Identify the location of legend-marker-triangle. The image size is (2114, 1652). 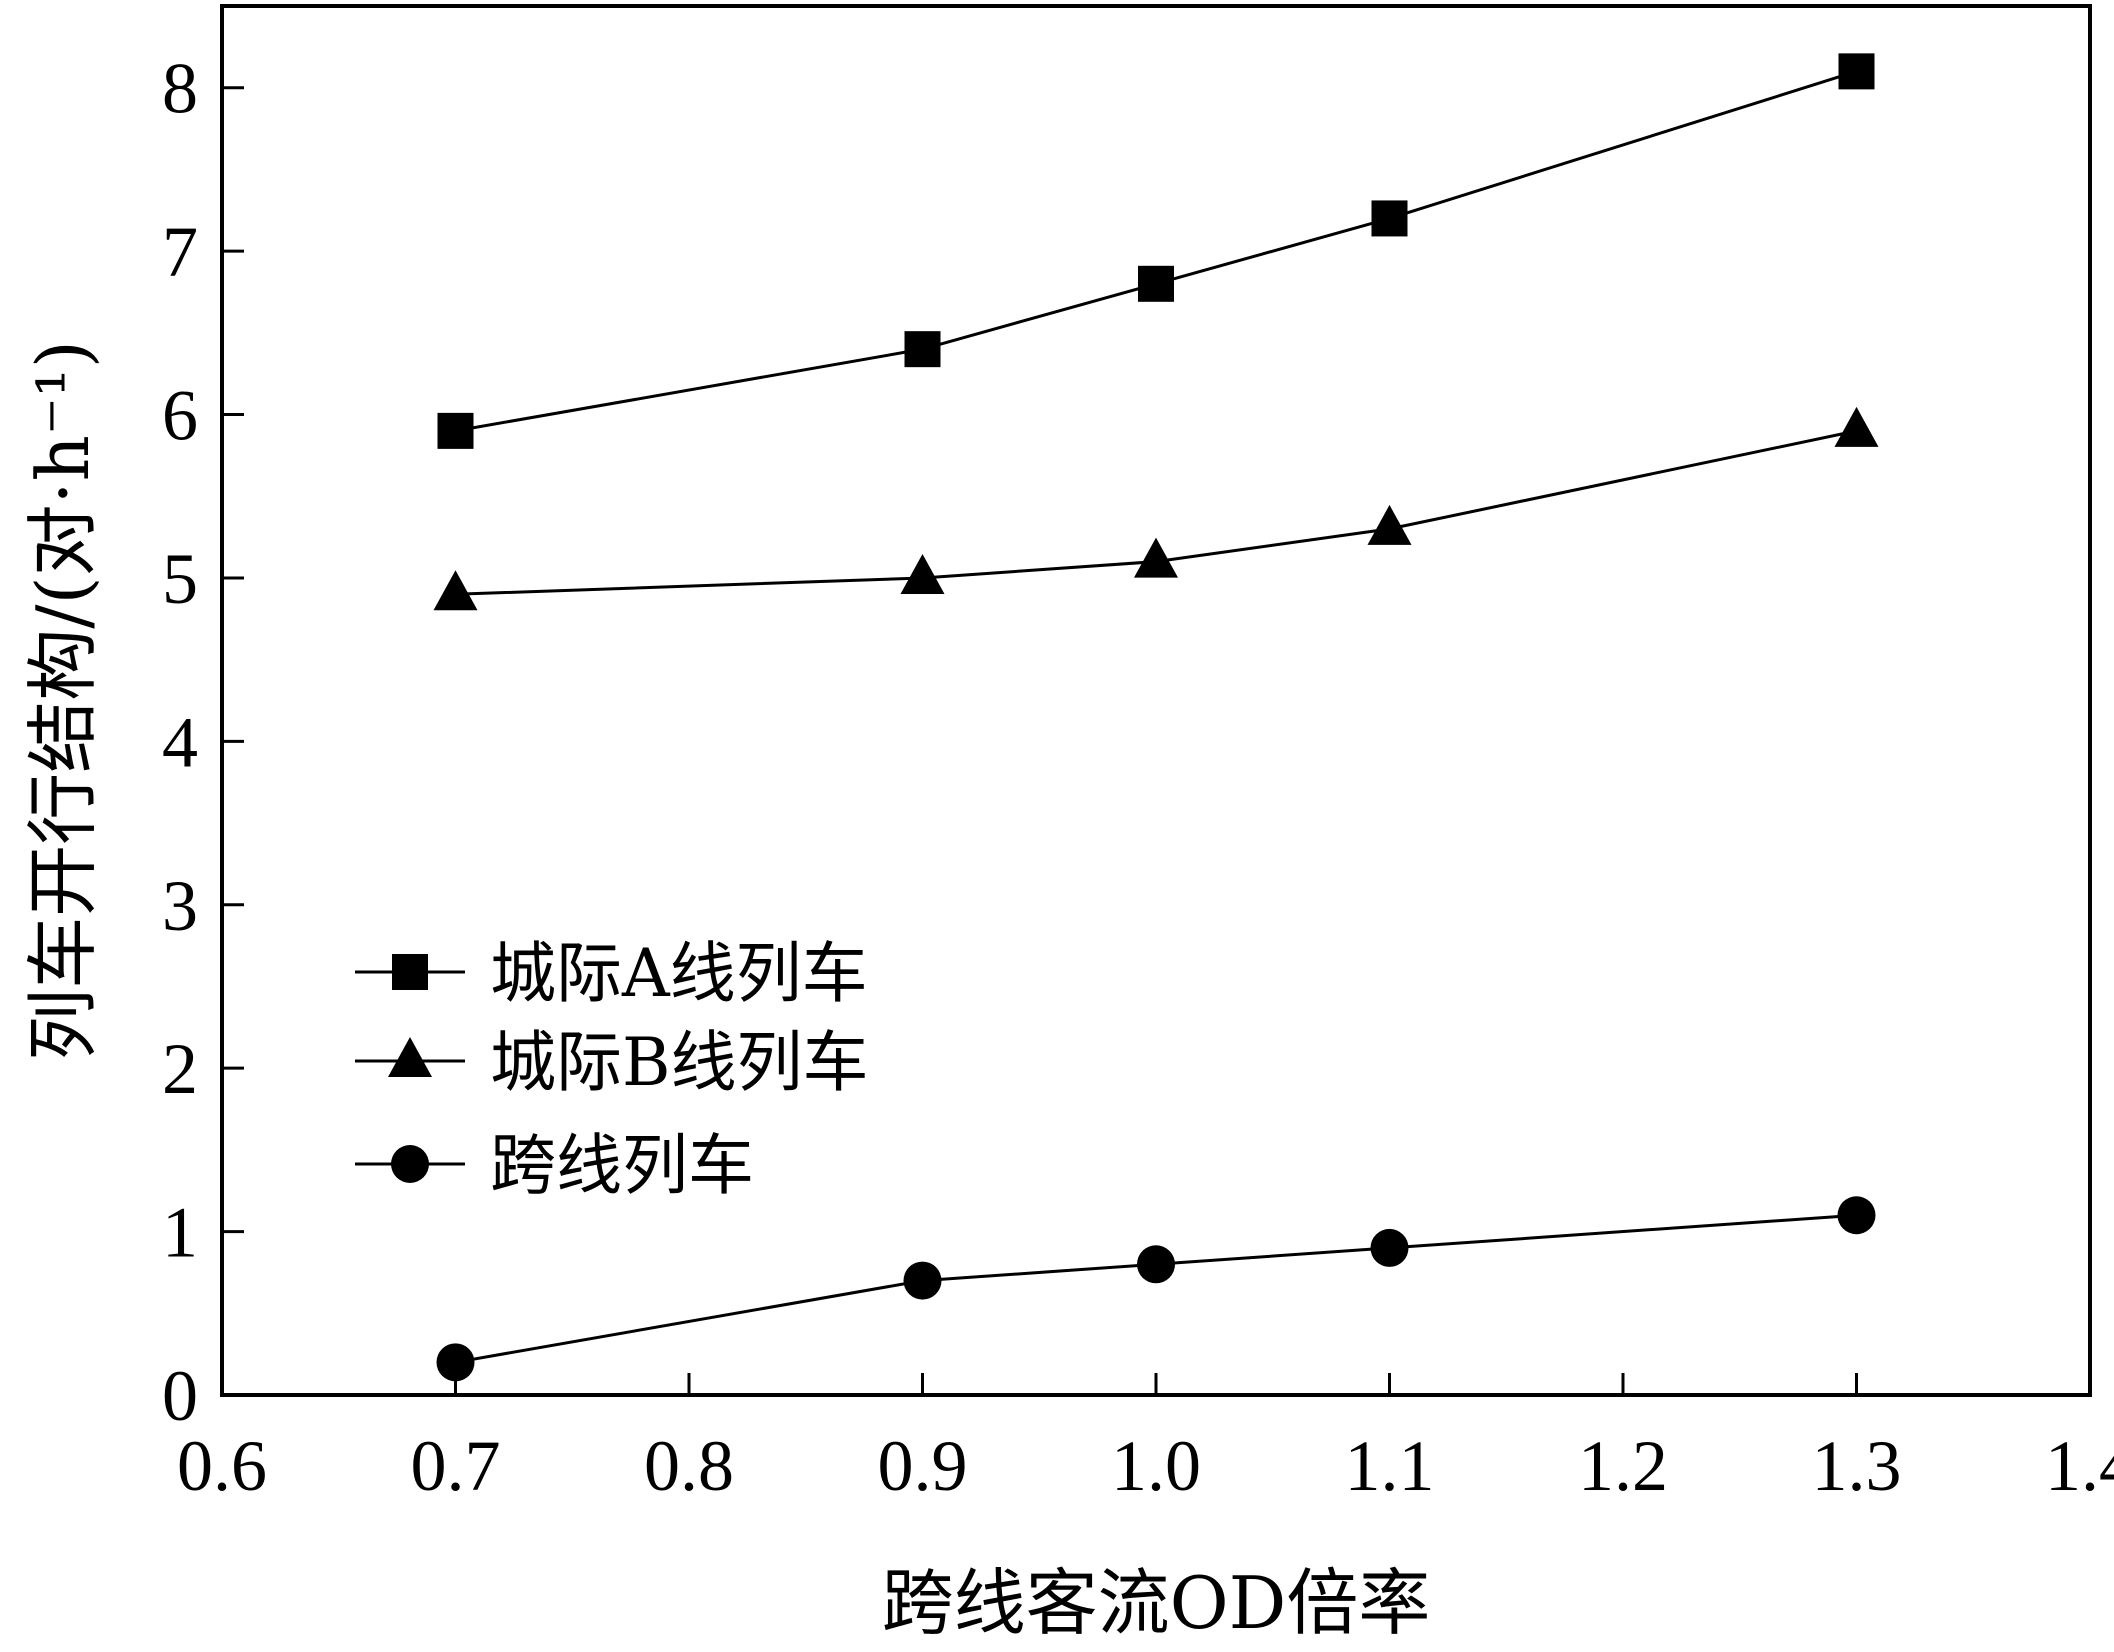
(410, 1057).